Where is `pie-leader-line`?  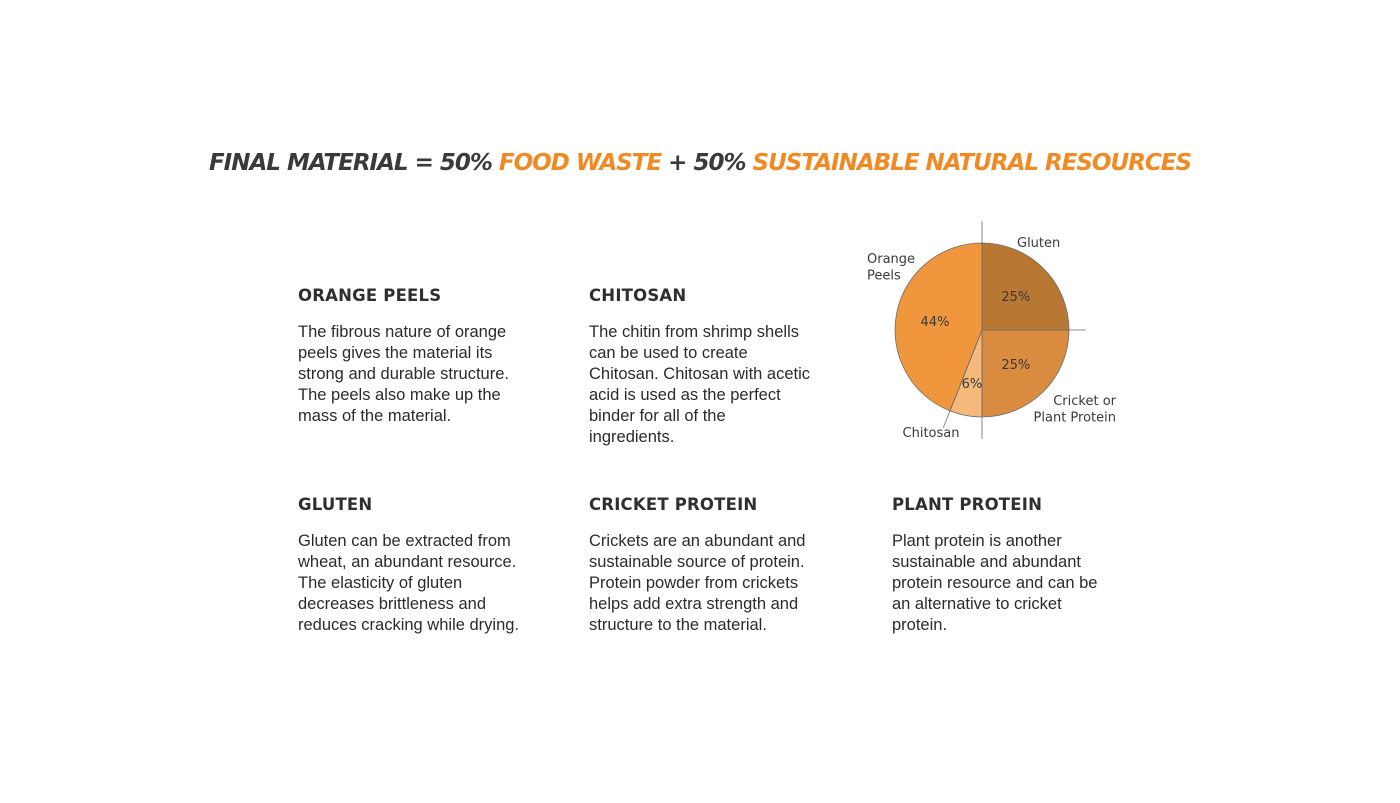 pie-leader-line is located at coordinates (962, 378).